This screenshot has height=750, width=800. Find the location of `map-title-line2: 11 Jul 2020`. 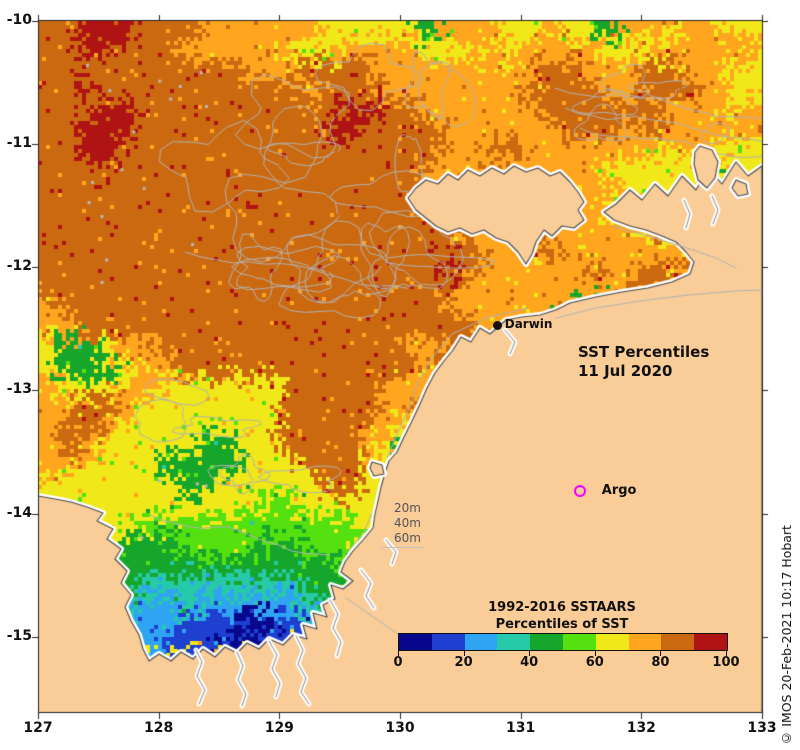

map-title-line2: 11 Jul 2020 is located at coordinates (625, 371).